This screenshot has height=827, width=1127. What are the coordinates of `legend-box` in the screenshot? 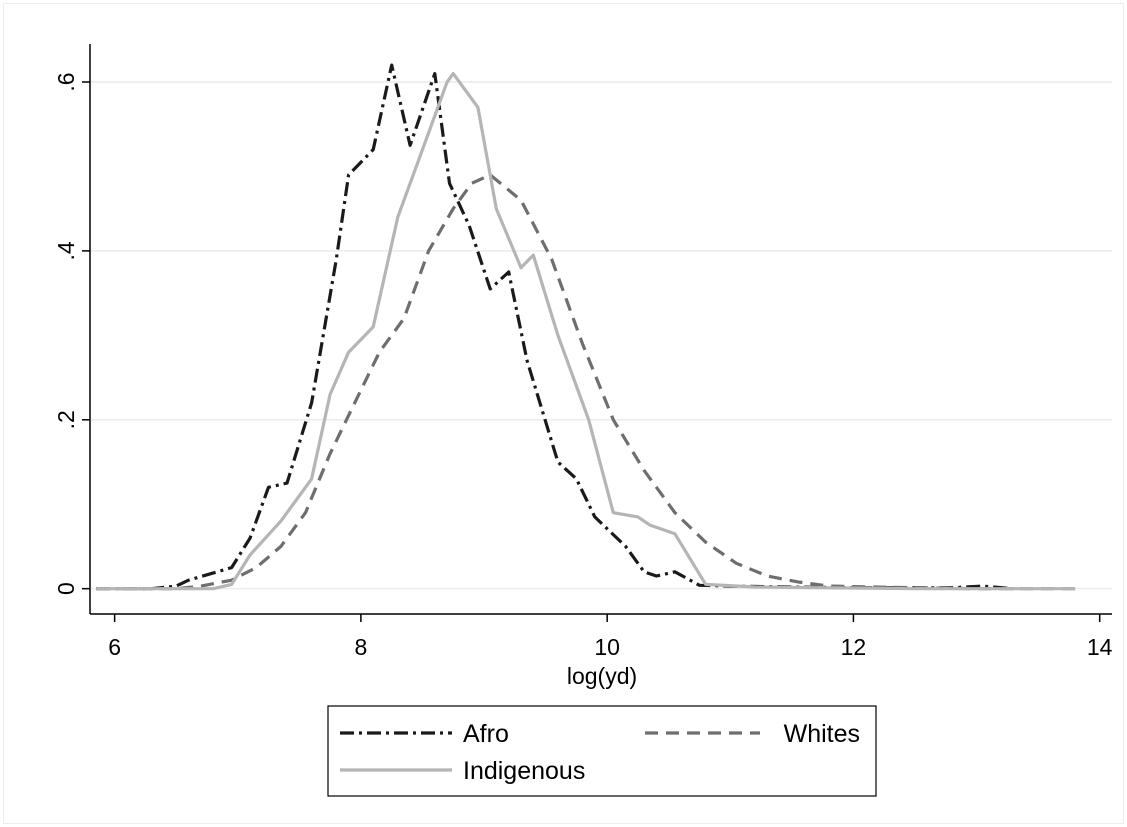 It's located at (602, 751).